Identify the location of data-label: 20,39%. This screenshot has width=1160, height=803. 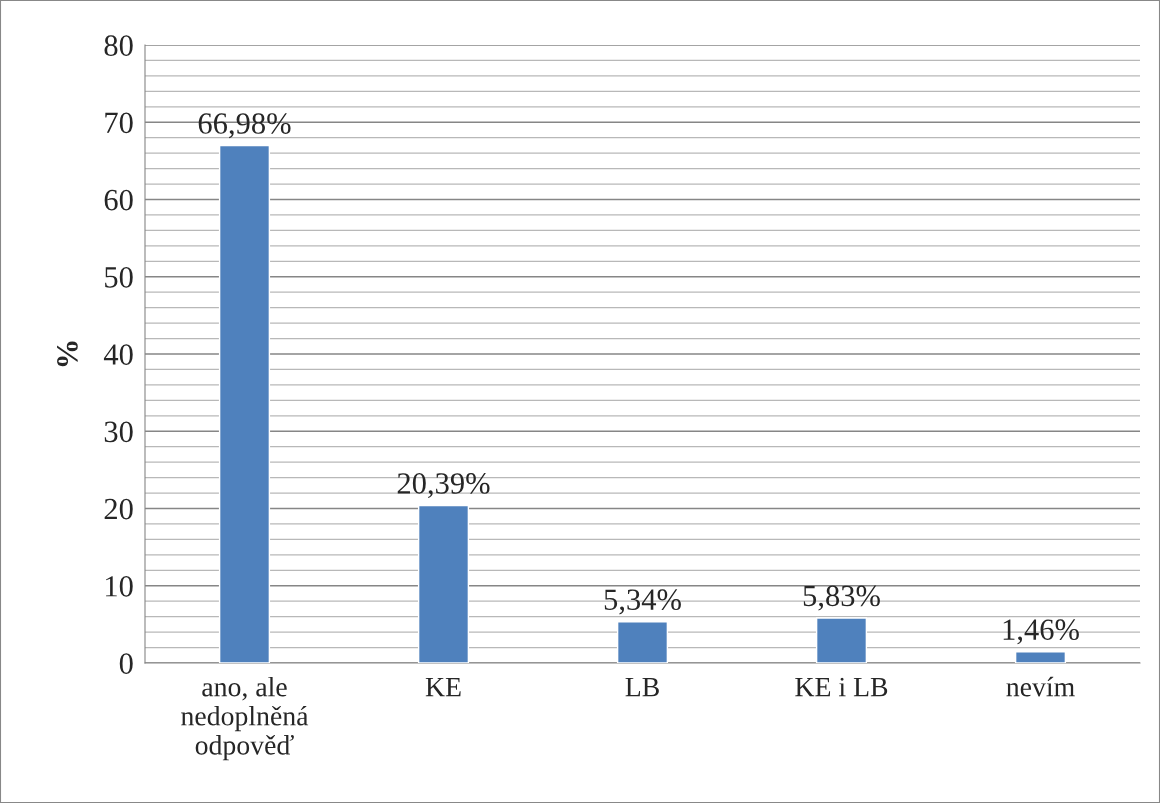
(443, 486).